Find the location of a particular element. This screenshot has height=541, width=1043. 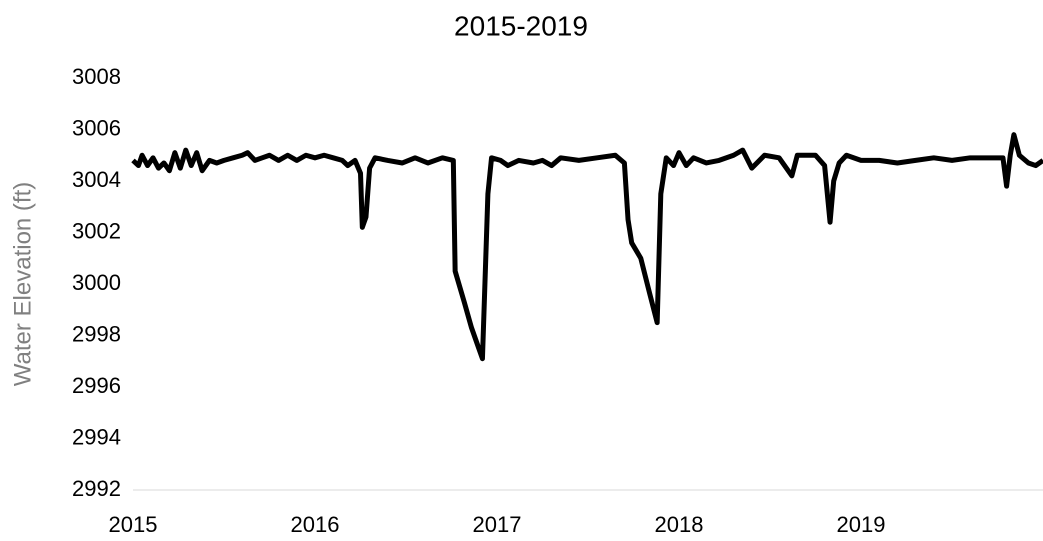

y-tick-label: 3006 is located at coordinates (96, 127).